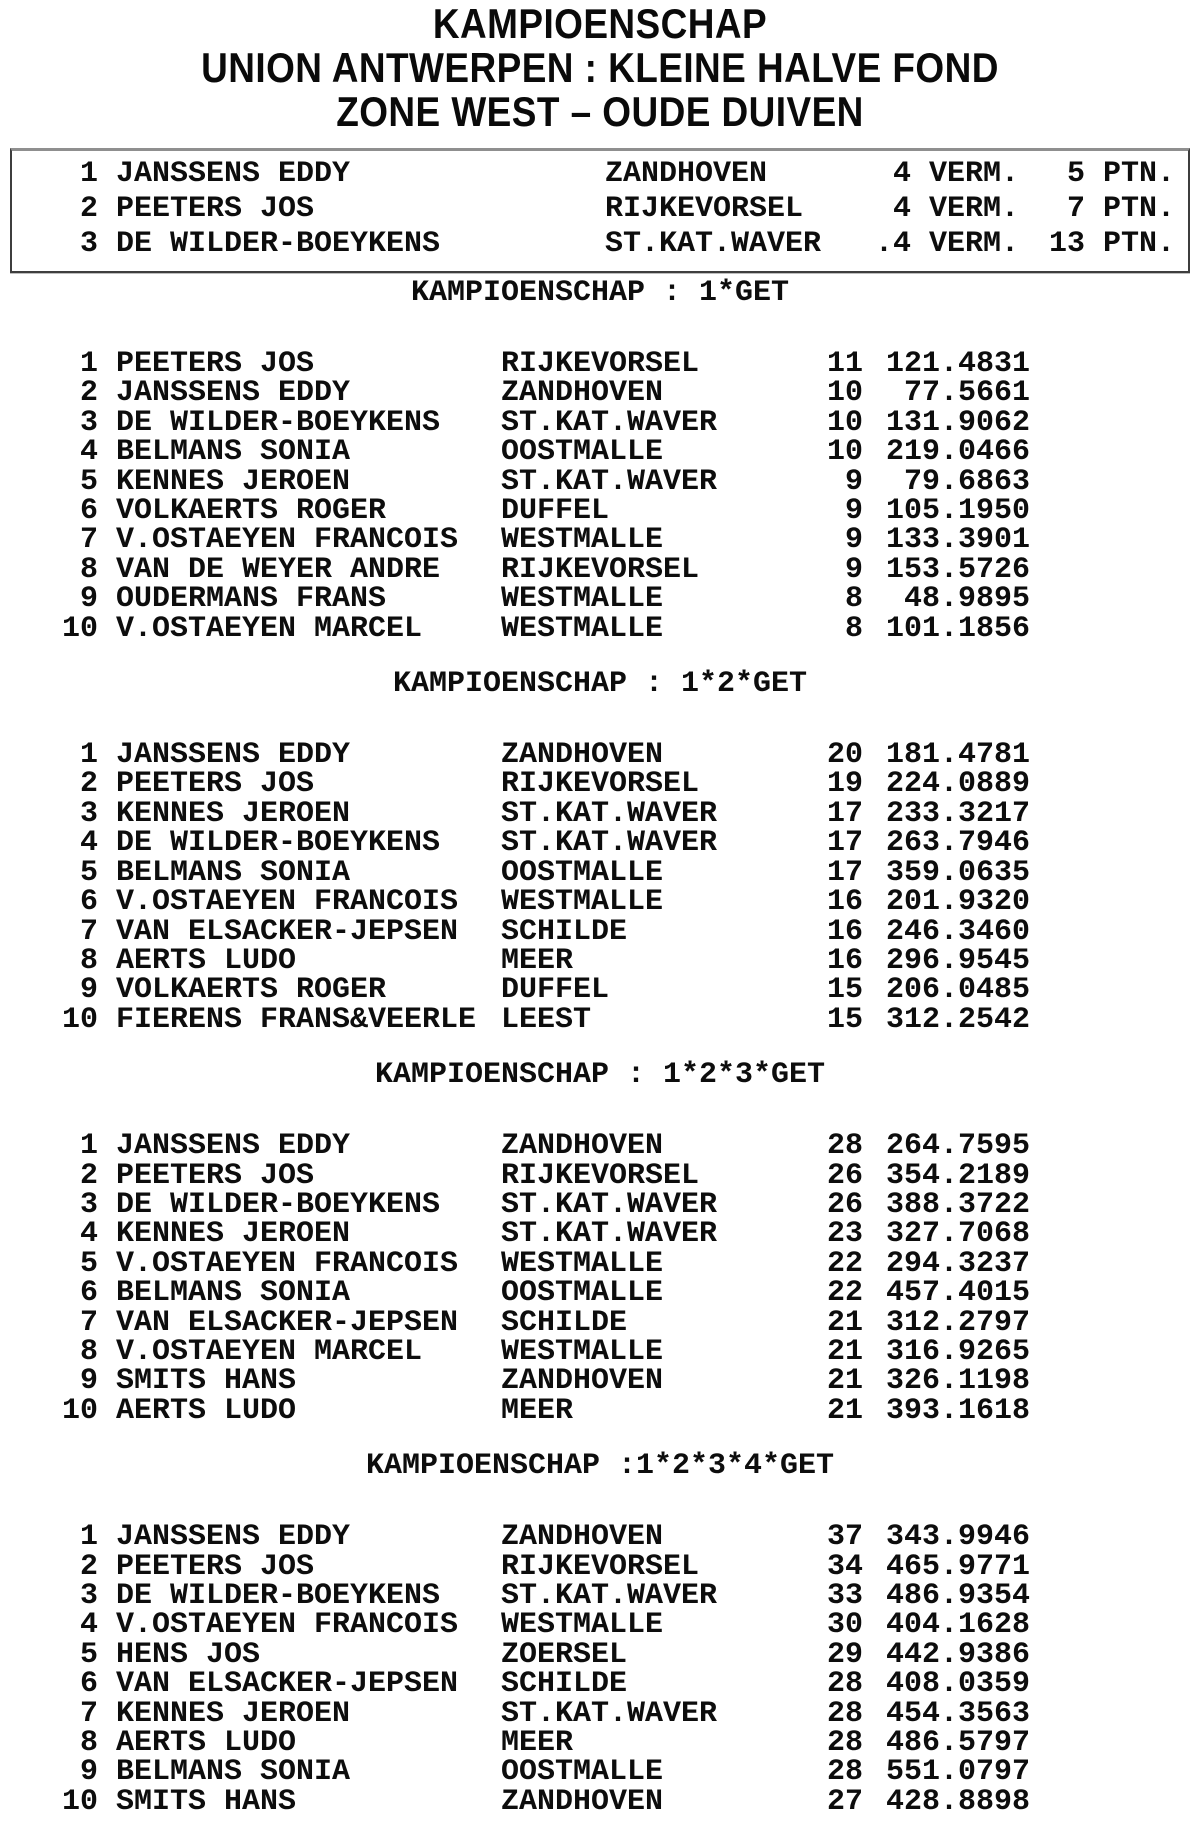 The width and height of the screenshot is (1200, 1843). Describe the element at coordinates (188, 1654) in the screenshot. I see `fancier-name: HENS JOS` at that location.